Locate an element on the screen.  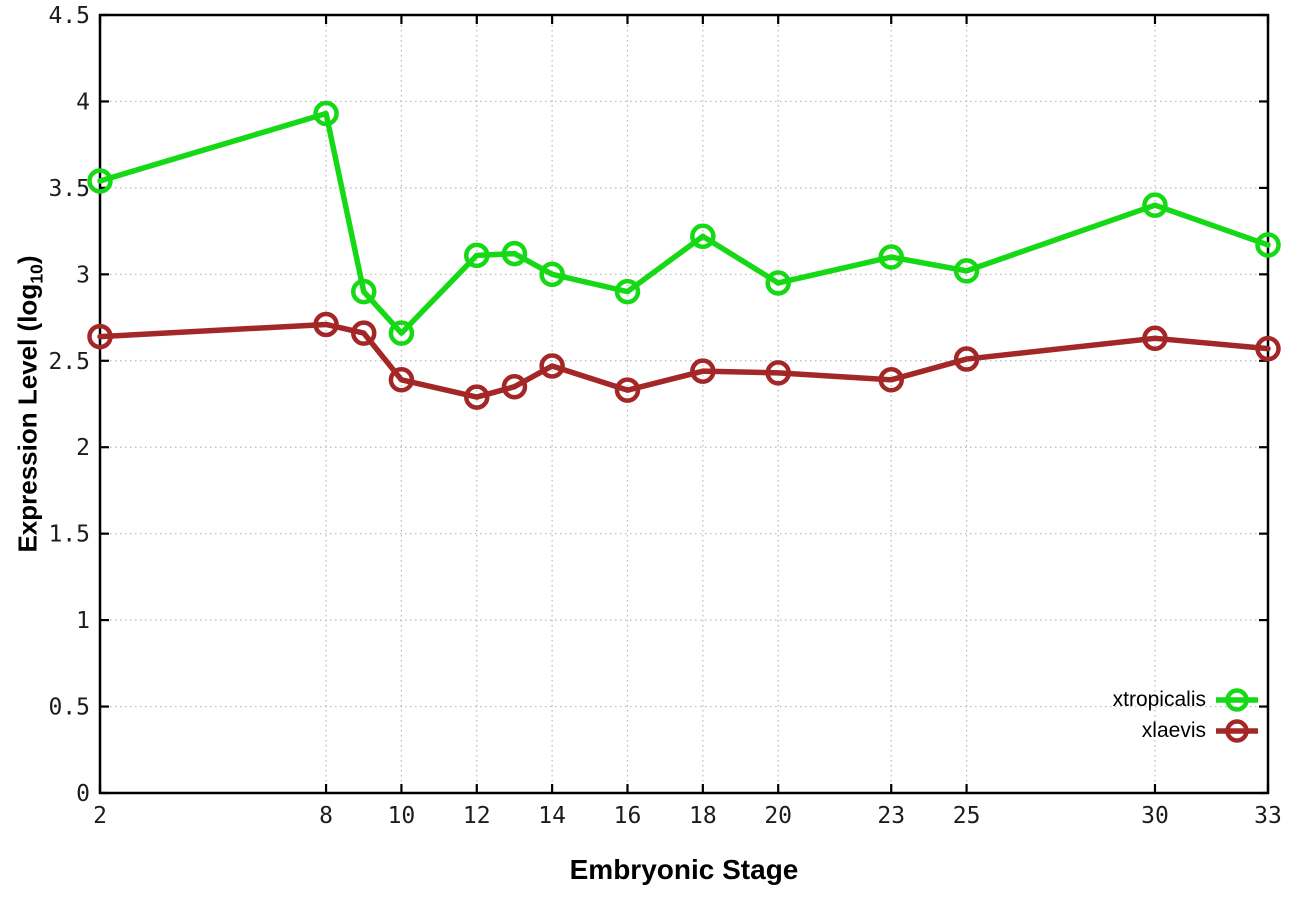
y-tick-label: 2 is located at coordinates (83, 448).